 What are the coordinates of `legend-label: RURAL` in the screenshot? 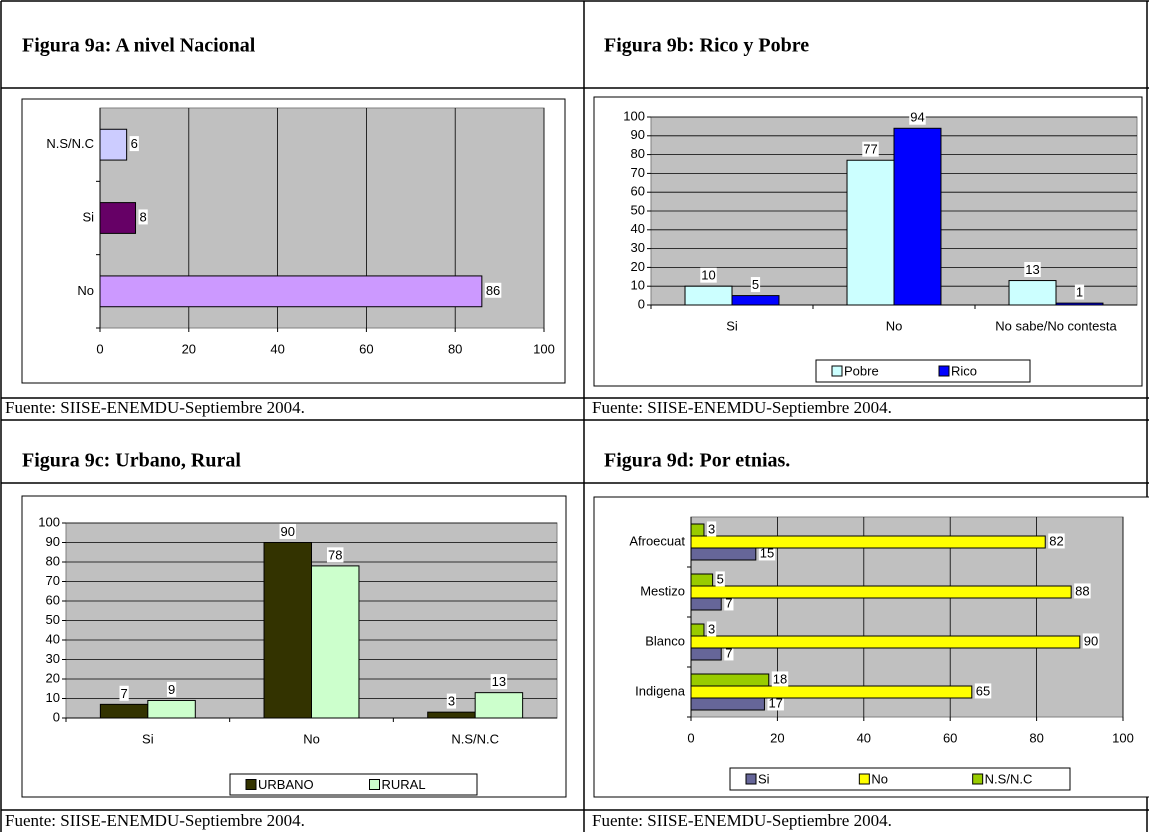 It's located at (404, 784).